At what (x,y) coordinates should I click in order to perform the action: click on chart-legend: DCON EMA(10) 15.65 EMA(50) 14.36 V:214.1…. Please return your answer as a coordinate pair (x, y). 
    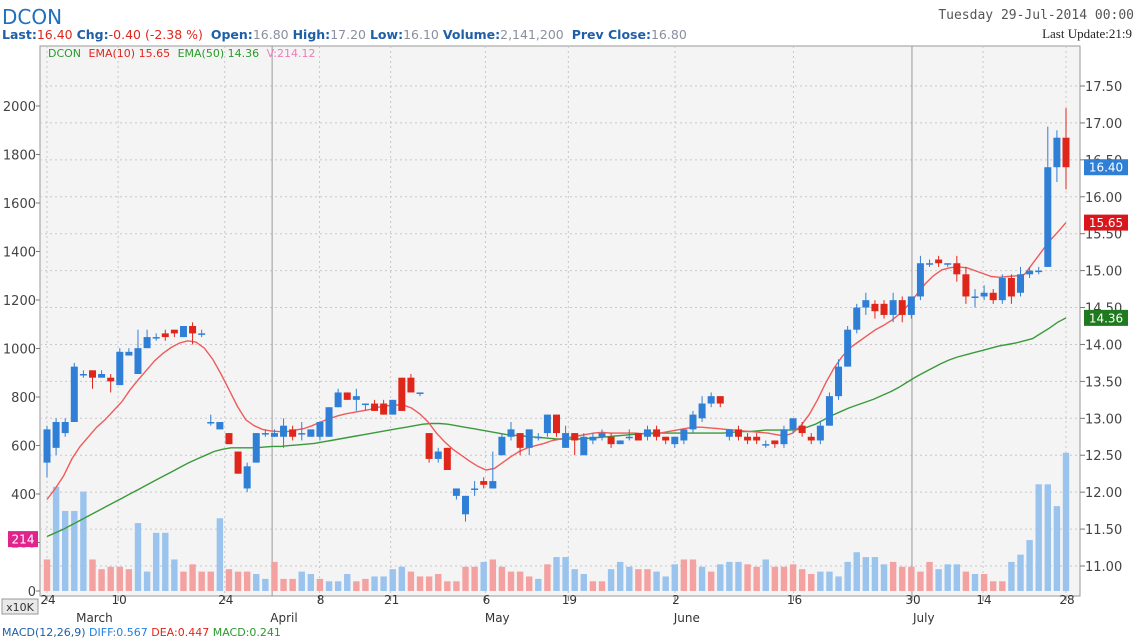
    Looking at the image, I should click on (181, 53).